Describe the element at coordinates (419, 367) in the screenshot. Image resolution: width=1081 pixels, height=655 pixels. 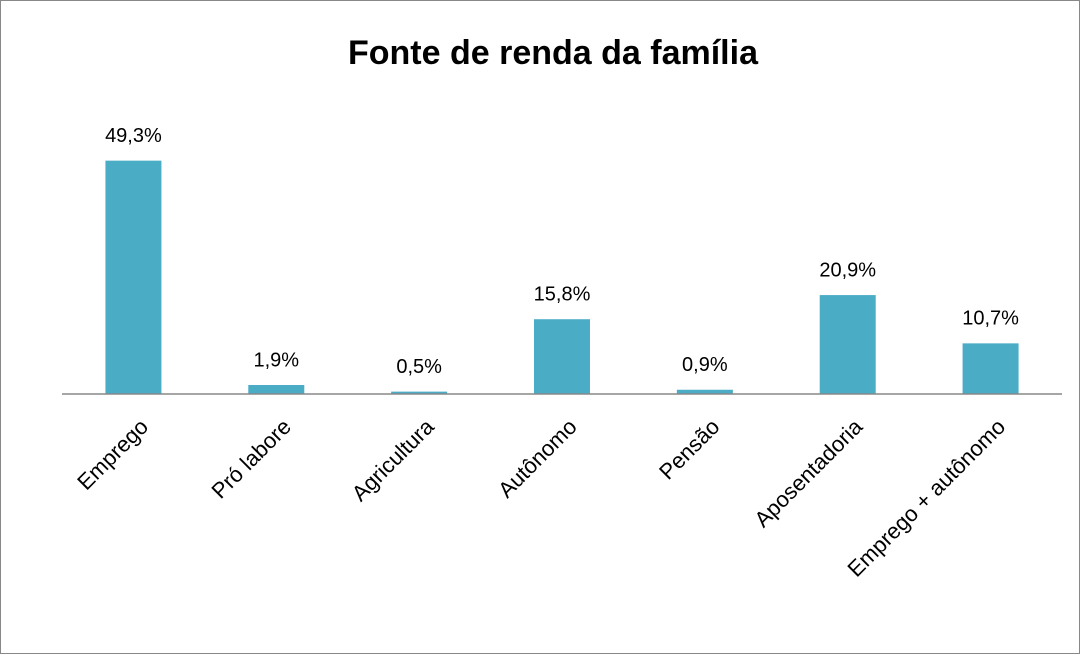
I see `data-label: 0,5%` at that location.